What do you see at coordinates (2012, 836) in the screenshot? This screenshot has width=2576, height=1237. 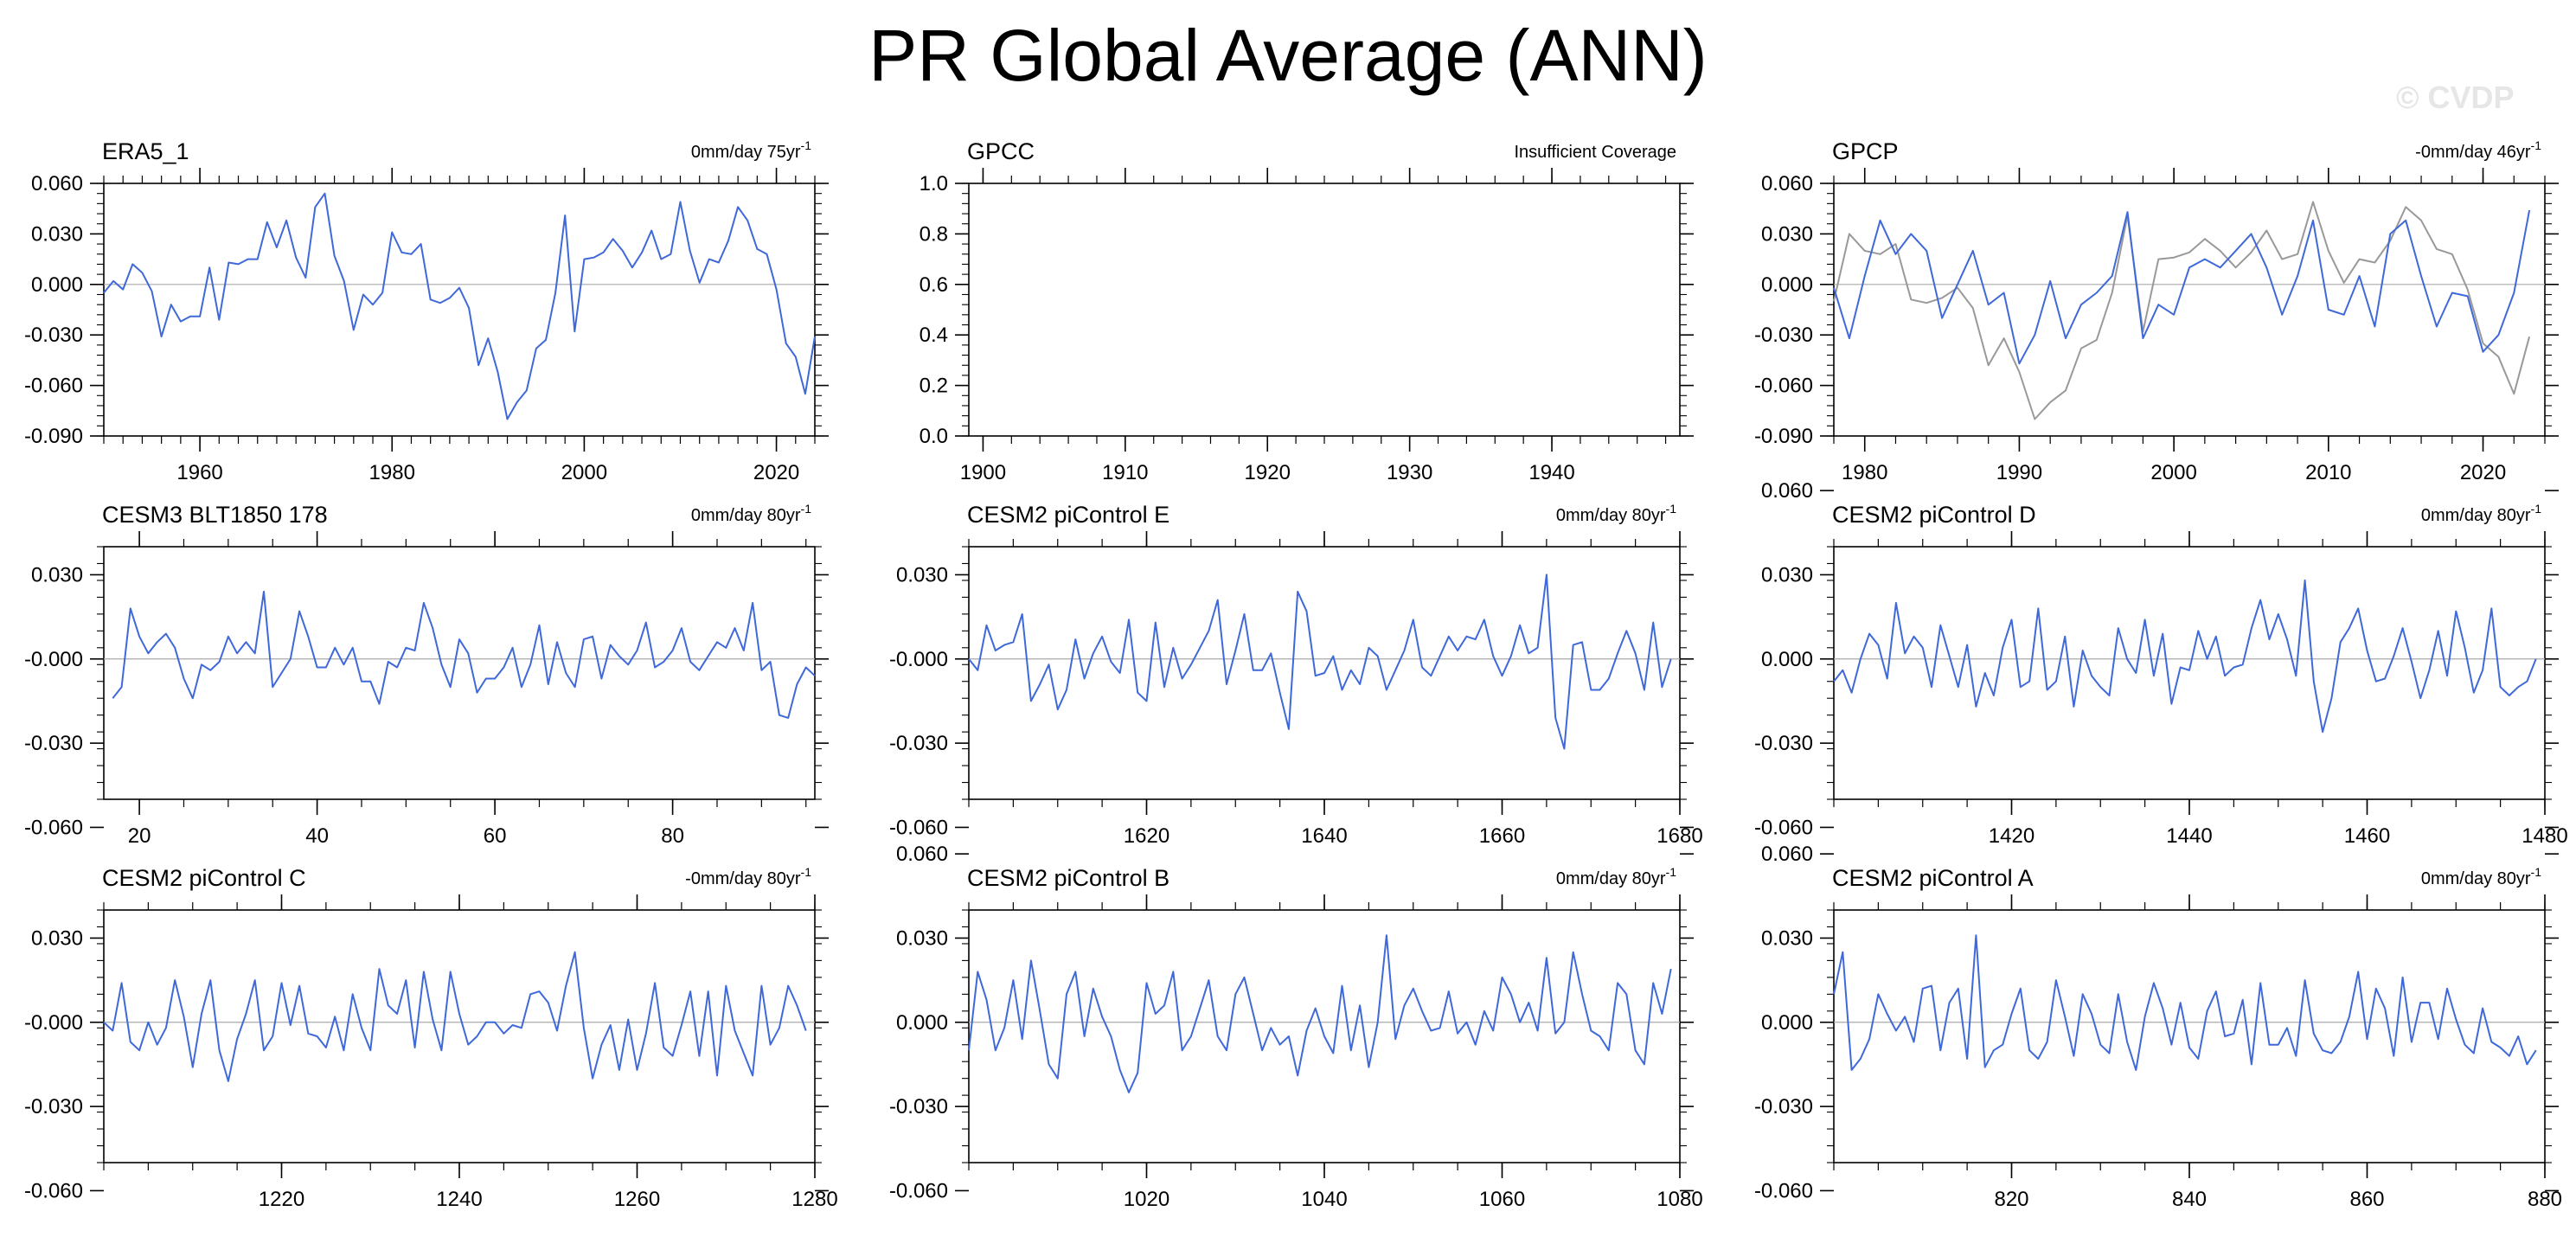 I see `x-tick-label: 1420` at bounding box center [2012, 836].